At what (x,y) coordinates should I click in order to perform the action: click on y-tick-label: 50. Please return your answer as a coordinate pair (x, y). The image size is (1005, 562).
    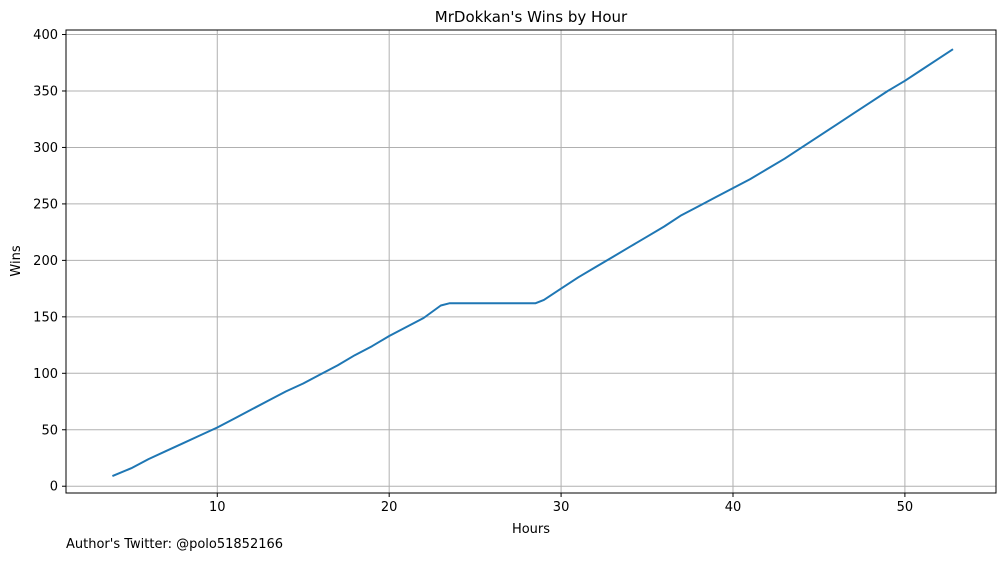
    Looking at the image, I should click on (49, 430).